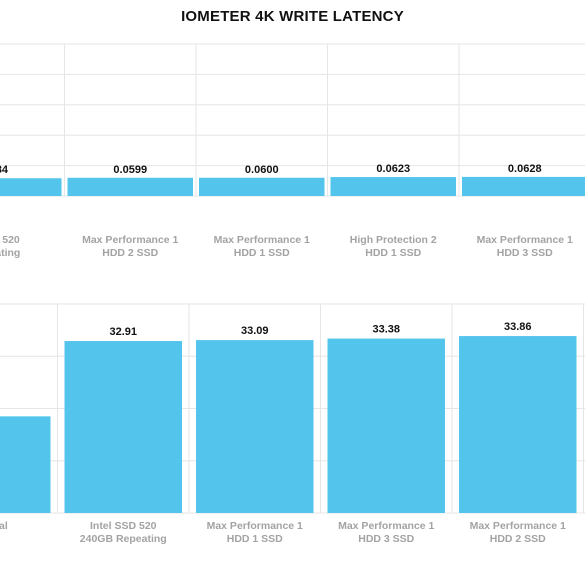 Image resolution: width=585 pixels, height=562 pixels. What do you see at coordinates (525, 169) in the screenshot?
I see `data-label: 0.0628` at bounding box center [525, 169].